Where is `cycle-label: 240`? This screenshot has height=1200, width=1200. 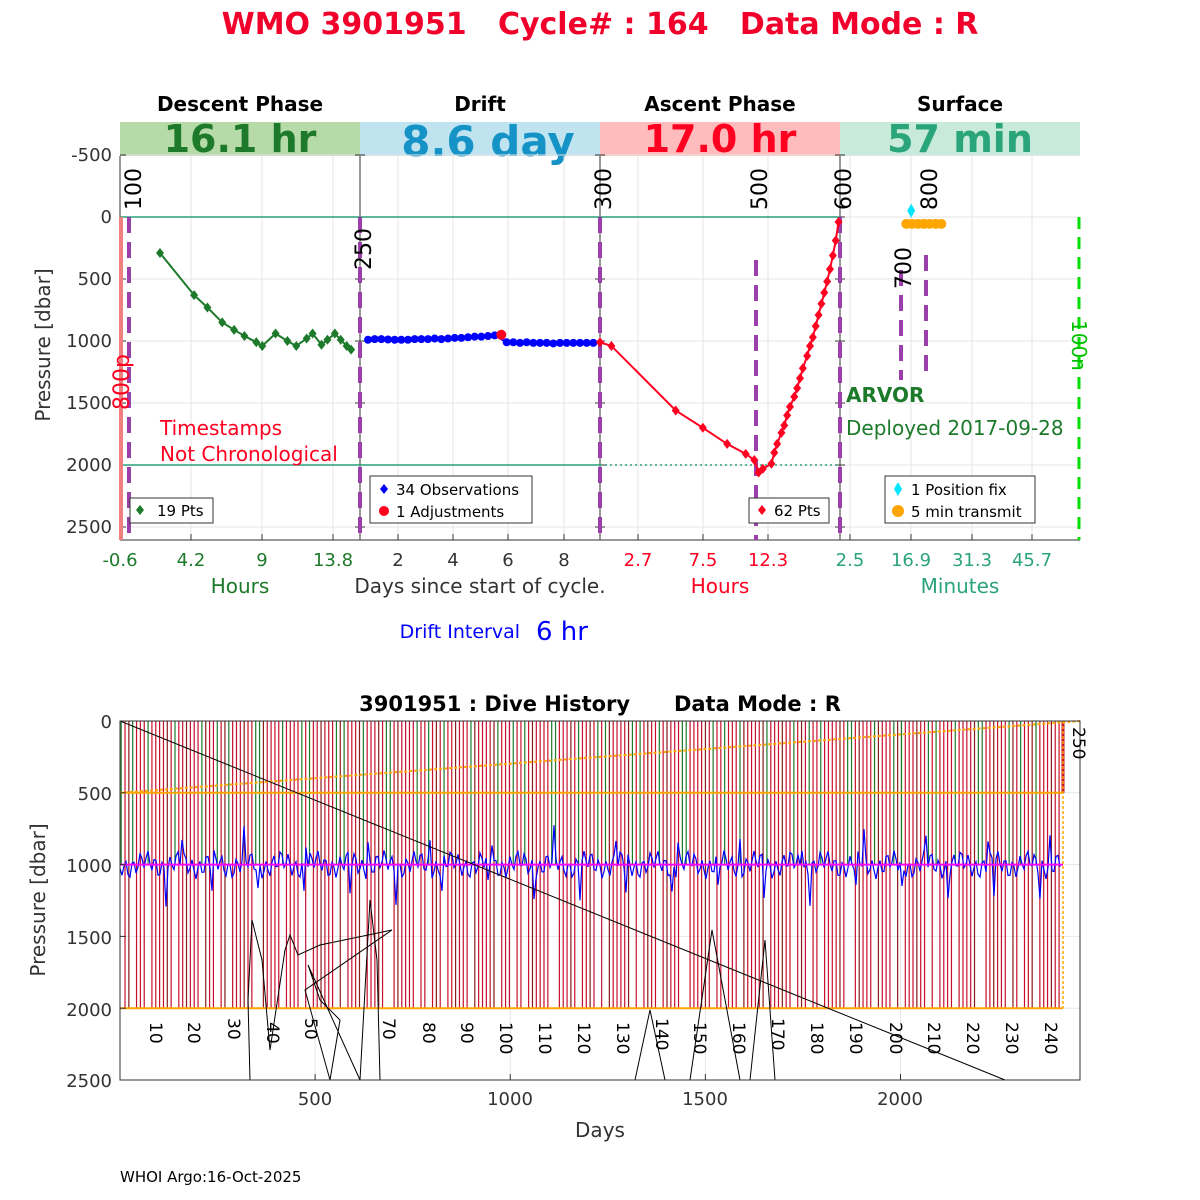
cycle-label: 240 is located at coordinates (1050, 1038).